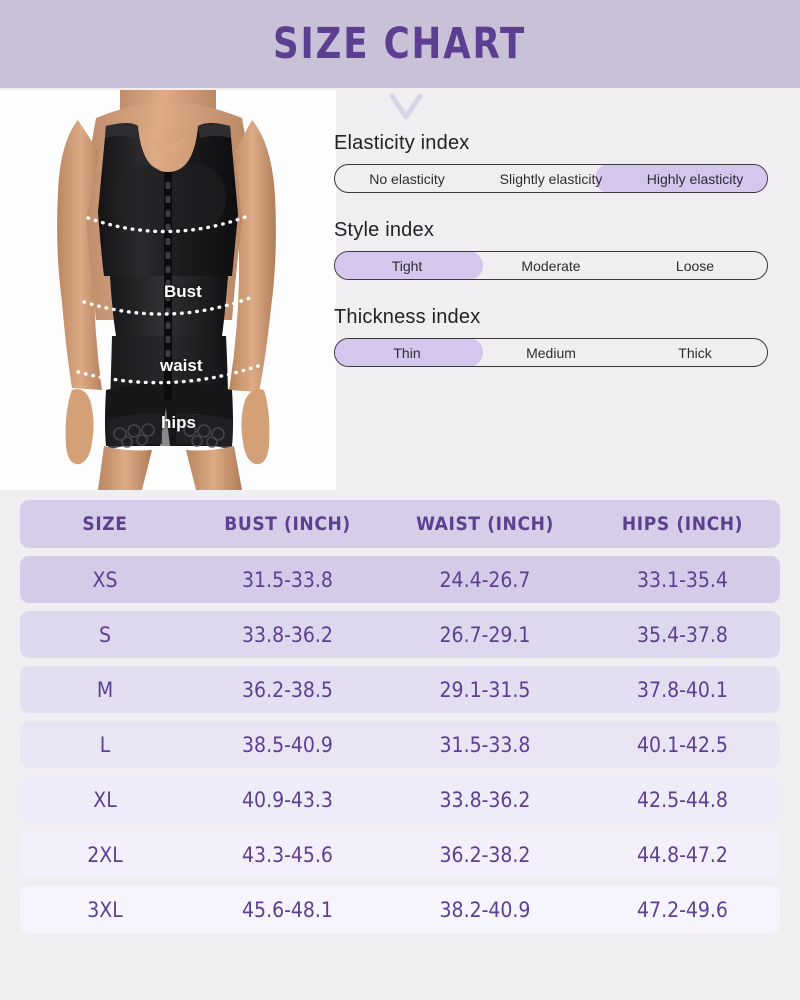 This screenshot has height=1000, width=800. I want to click on cell-size: S, so click(105, 634).